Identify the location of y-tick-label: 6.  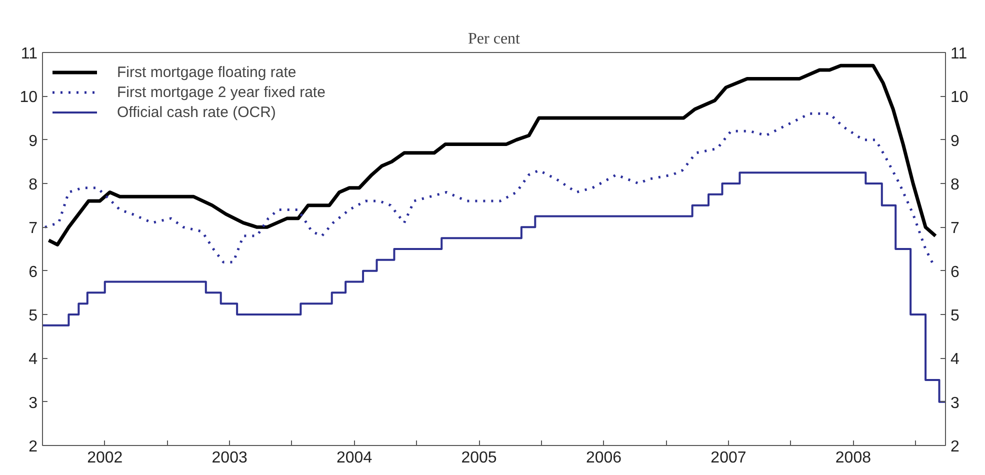
(33, 272).